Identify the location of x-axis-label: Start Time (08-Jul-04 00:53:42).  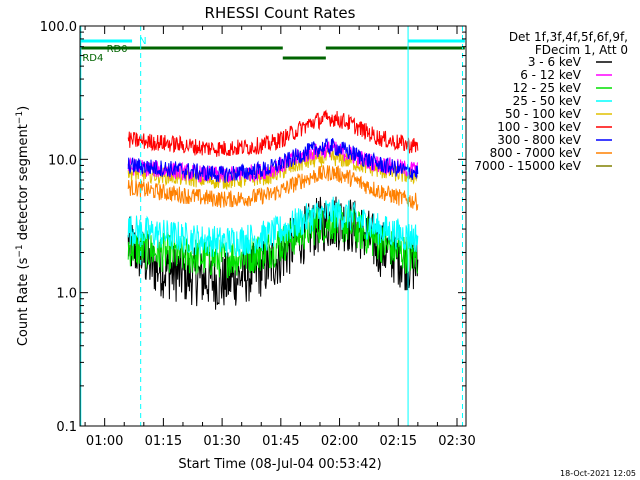
(279, 464).